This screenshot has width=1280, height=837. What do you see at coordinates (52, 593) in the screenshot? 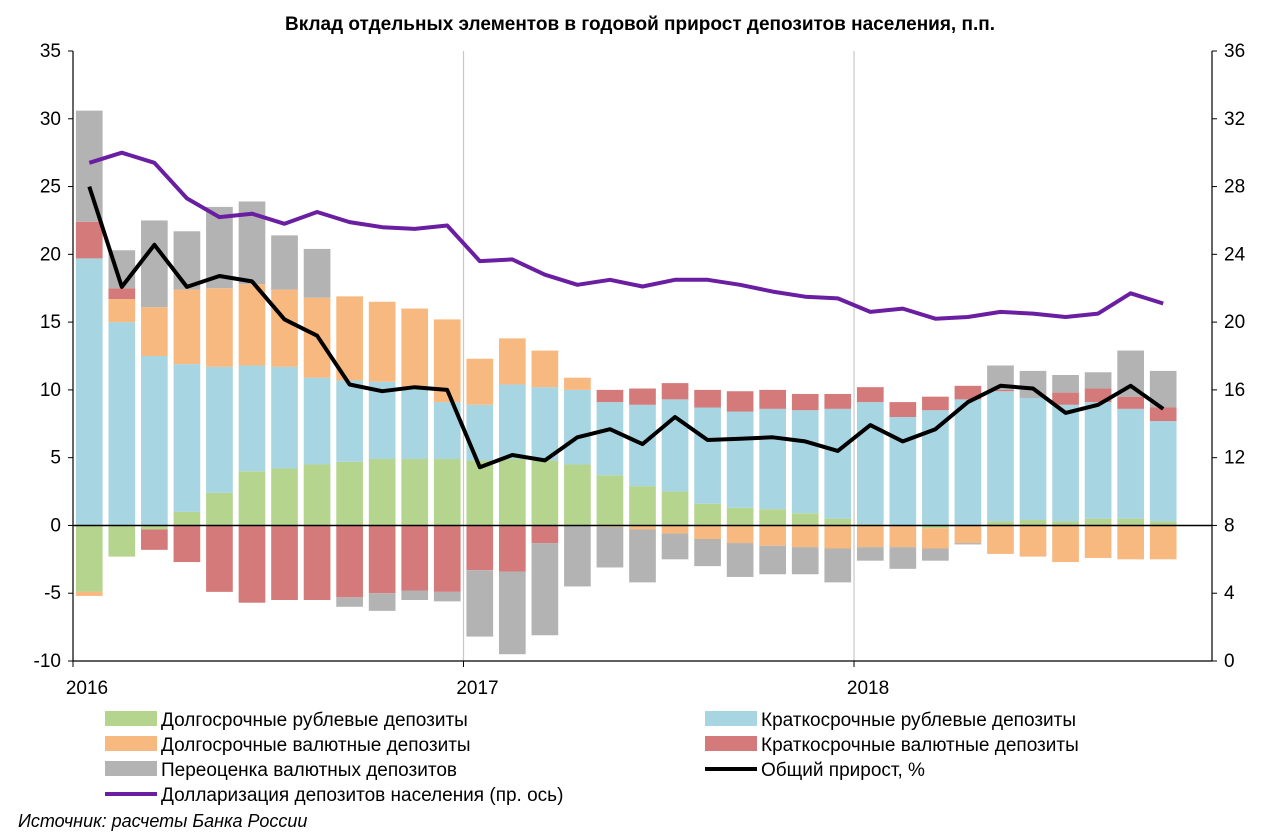
I see `y-left-tick-label: -5` at bounding box center [52, 593].